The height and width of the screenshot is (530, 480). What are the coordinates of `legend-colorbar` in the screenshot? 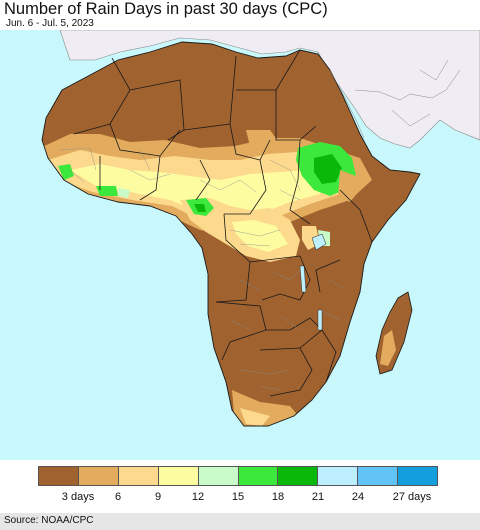 It's located at (238, 476).